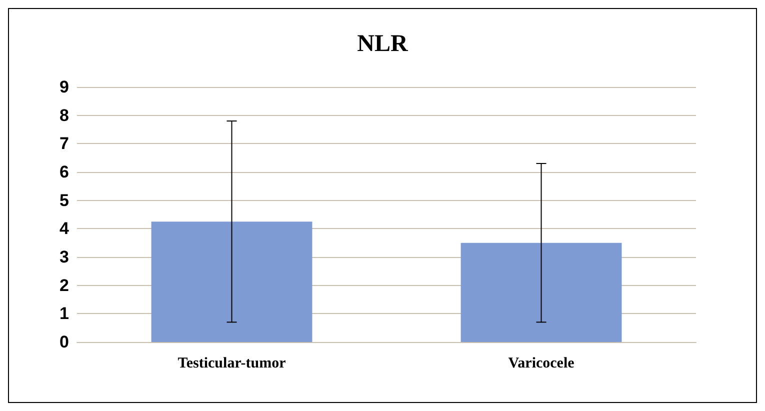 Image resolution: width=765 pixels, height=411 pixels. What do you see at coordinates (64, 257) in the screenshot?
I see `y-tick-label: 3` at bounding box center [64, 257].